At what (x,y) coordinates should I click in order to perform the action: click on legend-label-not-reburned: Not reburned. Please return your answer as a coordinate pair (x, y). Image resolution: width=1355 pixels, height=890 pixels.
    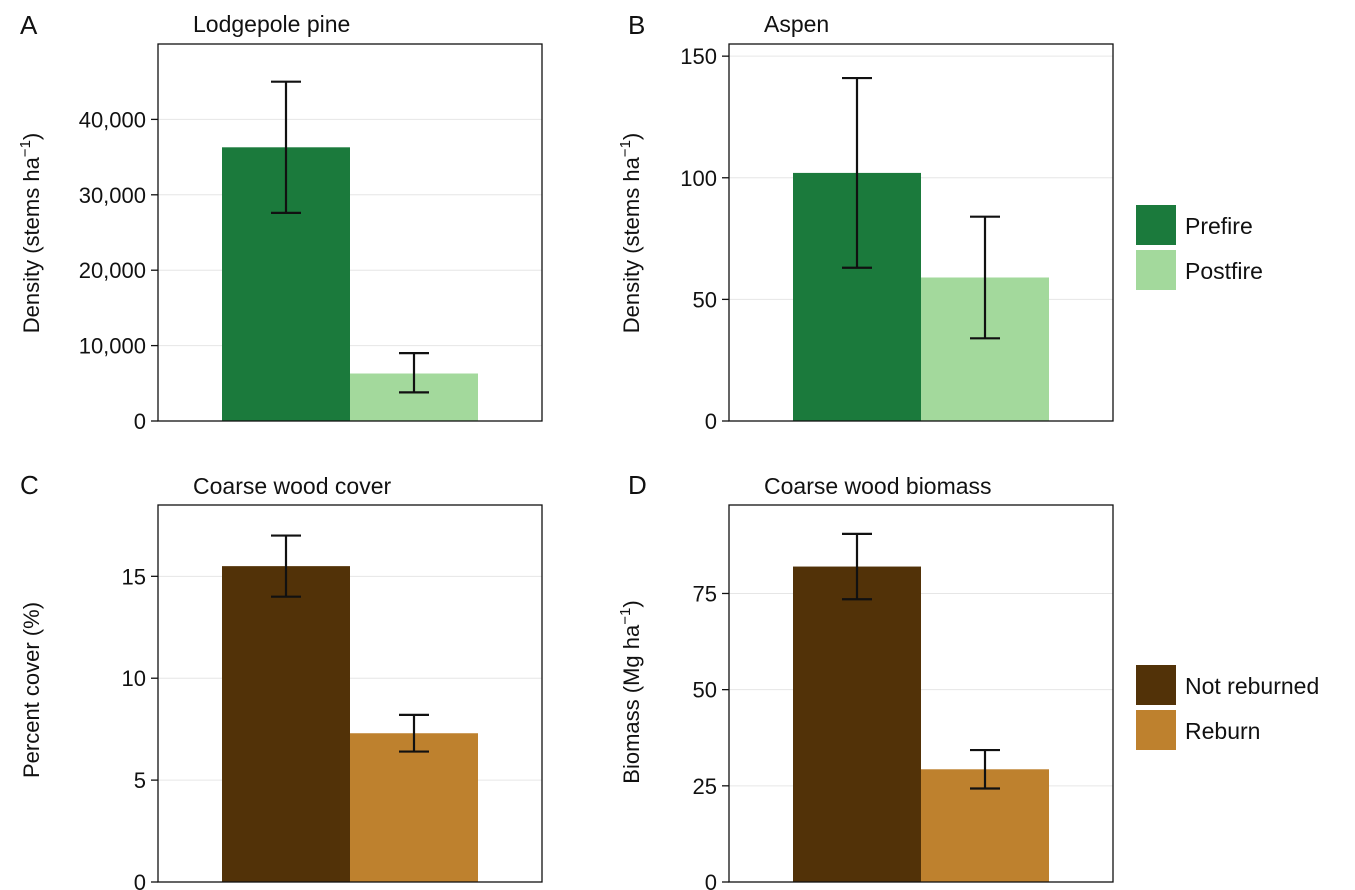
    Looking at the image, I should click on (1252, 686).